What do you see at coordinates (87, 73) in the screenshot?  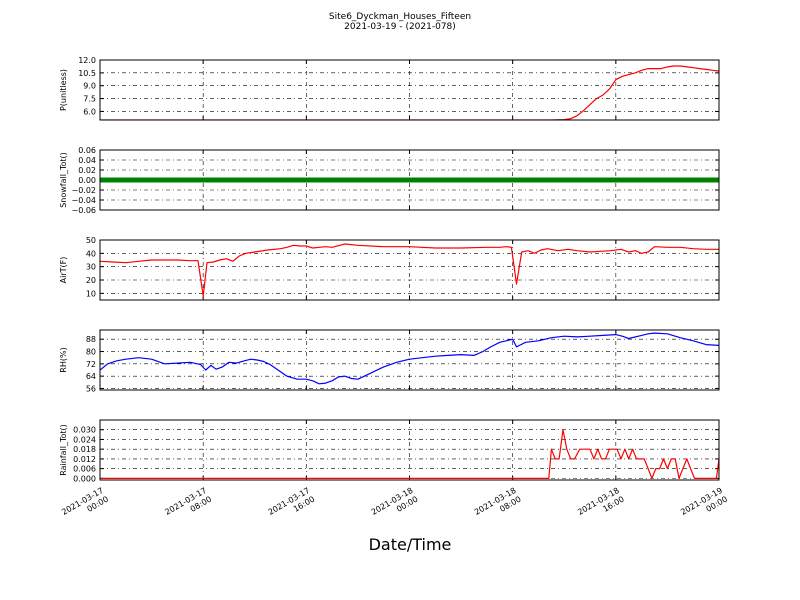 I see `y-tick-label: 10.5` at bounding box center [87, 73].